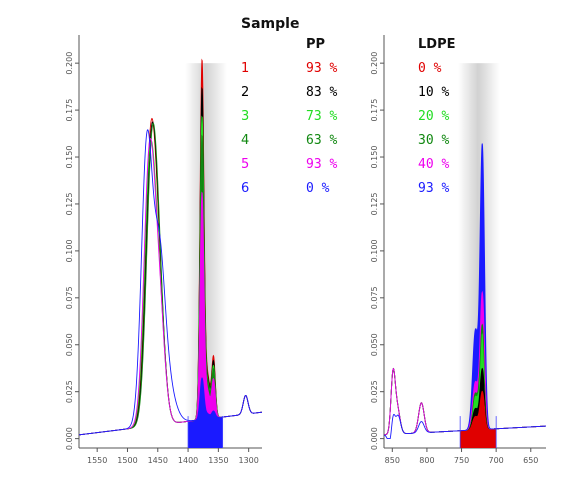  Describe the element at coordinates (321, 116) in the screenshot. I see `legend-row-pp: 73 %` at that location.